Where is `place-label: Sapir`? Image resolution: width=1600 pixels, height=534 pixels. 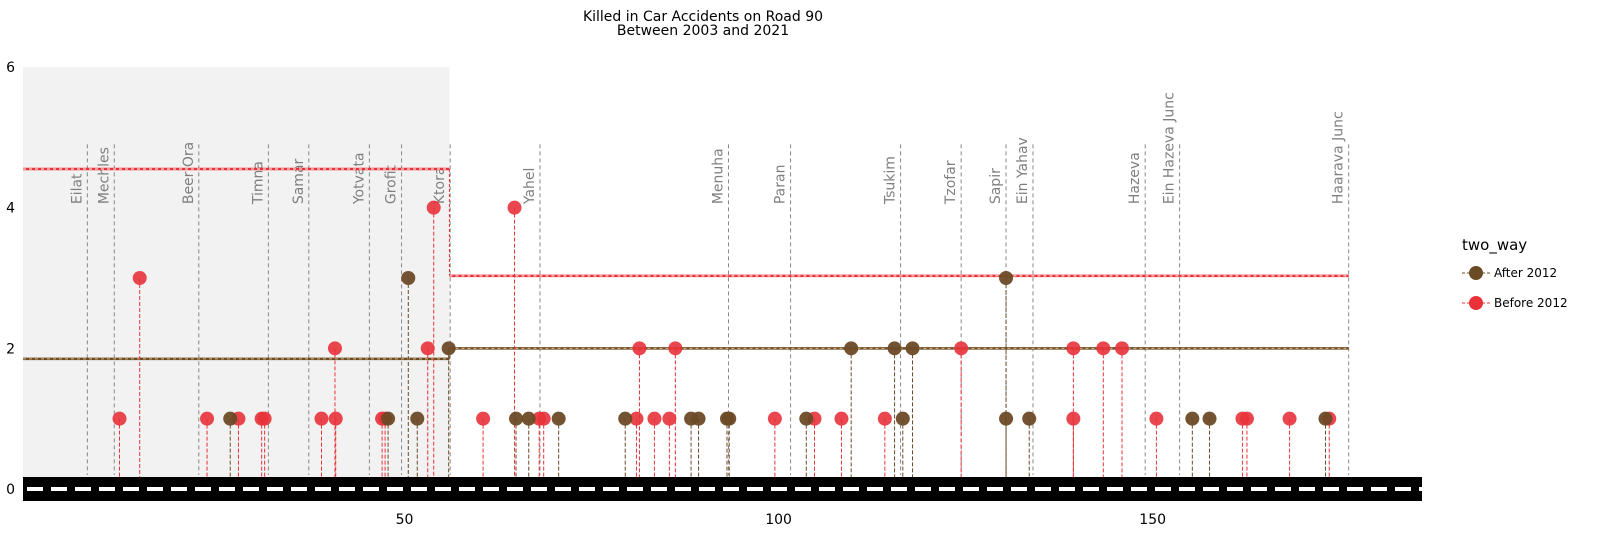 place-label: Sapir is located at coordinates (996, 186).